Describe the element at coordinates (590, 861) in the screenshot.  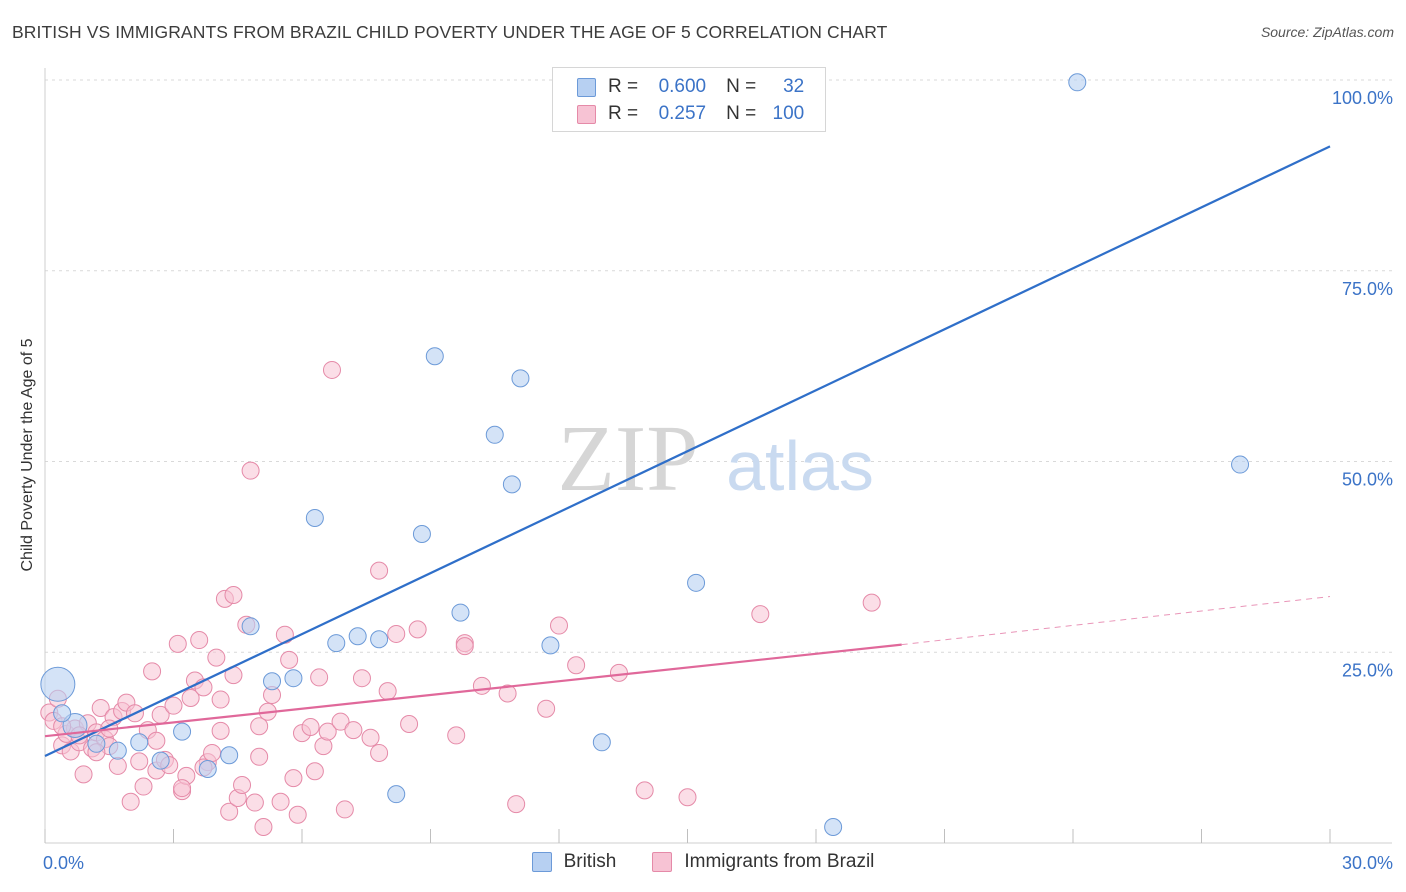
I see `legend-british-label: British` at that location.